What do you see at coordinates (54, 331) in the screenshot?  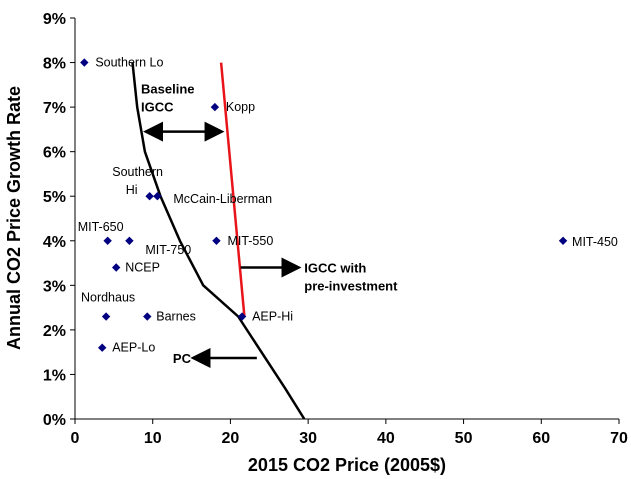 I see `y-tick-label: 2%` at bounding box center [54, 331].